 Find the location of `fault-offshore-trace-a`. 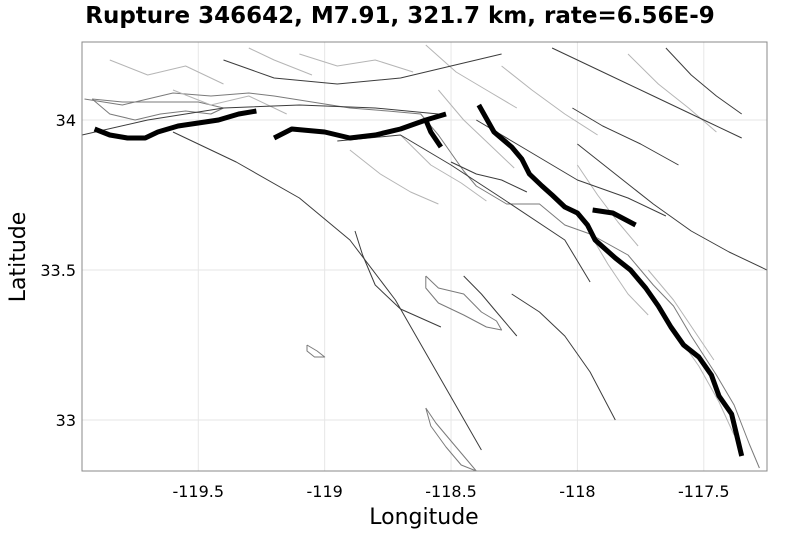

fault-offshore-trace-a is located at coordinates (398, 279).